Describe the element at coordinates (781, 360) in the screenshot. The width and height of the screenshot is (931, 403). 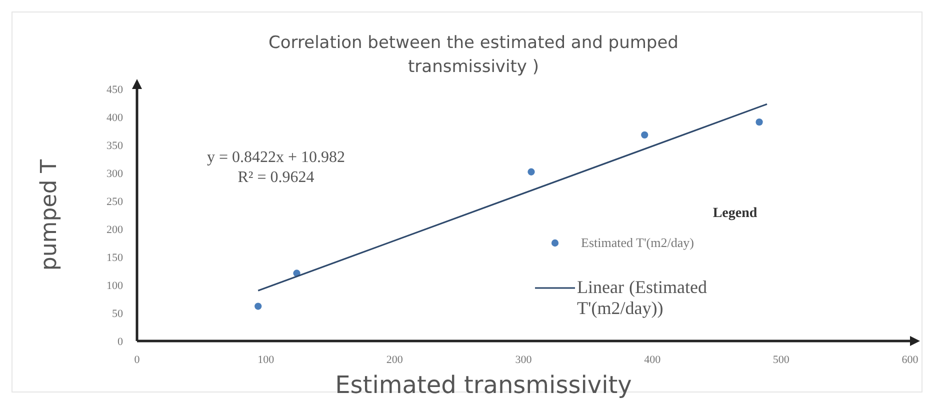
I see `x-tick-label: 500` at that location.